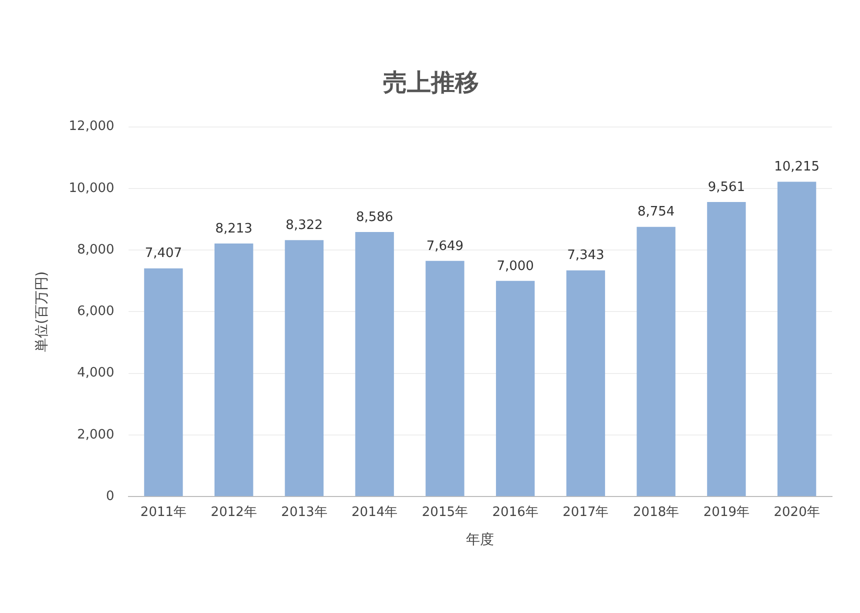  I want to click on y-axis-title: 単位(百万円), so click(42, 311).